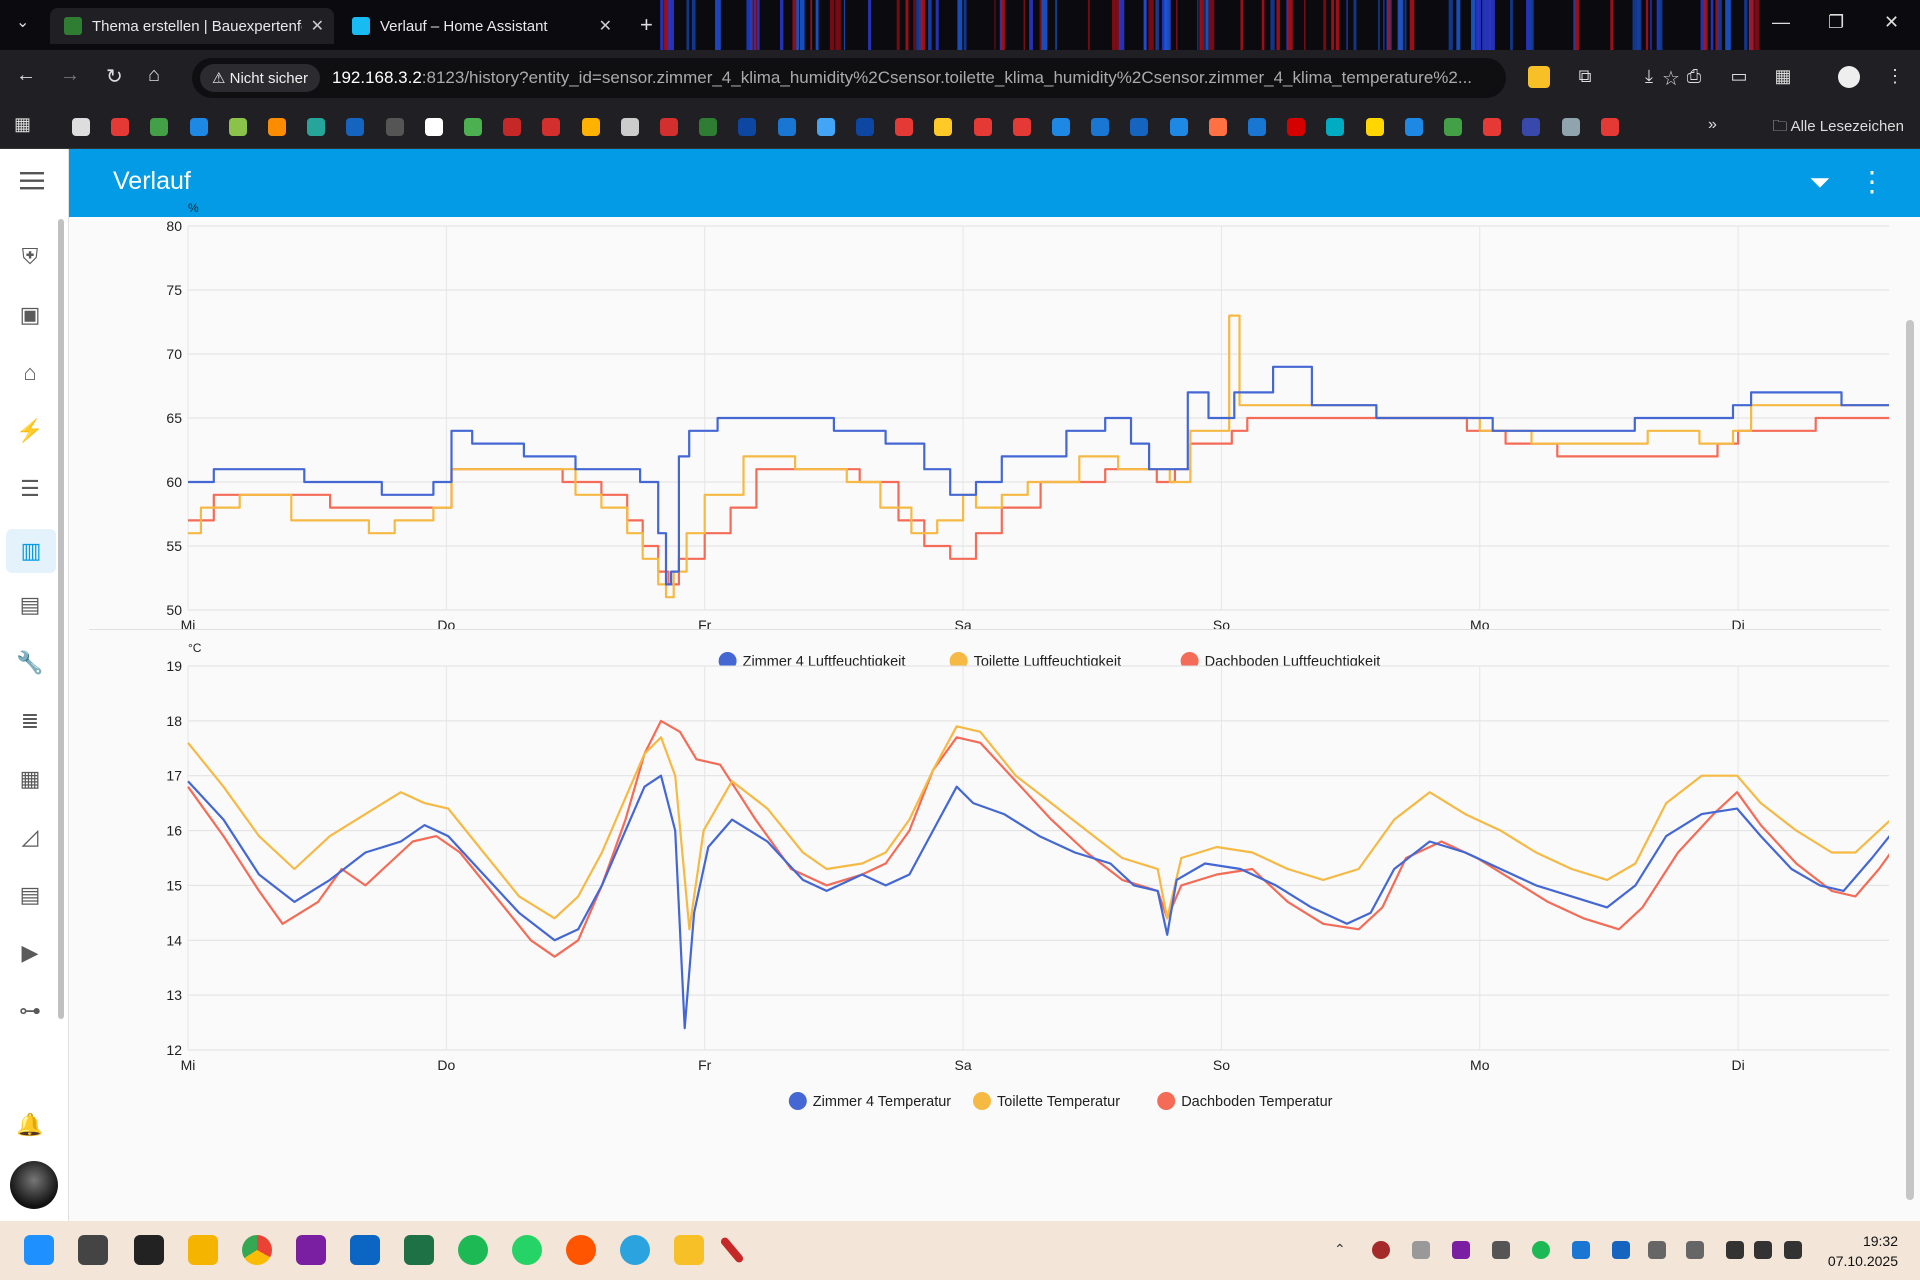  Describe the element at coordinates (1783, 76) in the screenshot. I see `side-panel-icon: ▦` at that location.